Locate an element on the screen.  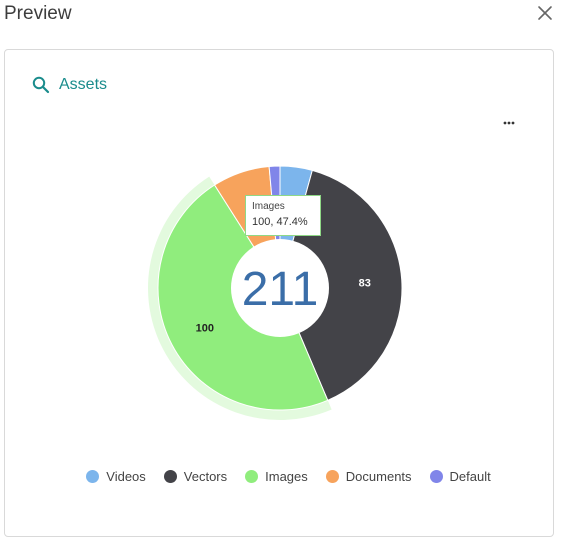
tooltip-value: 100, 47.4% is located at coordinates (280, 222).